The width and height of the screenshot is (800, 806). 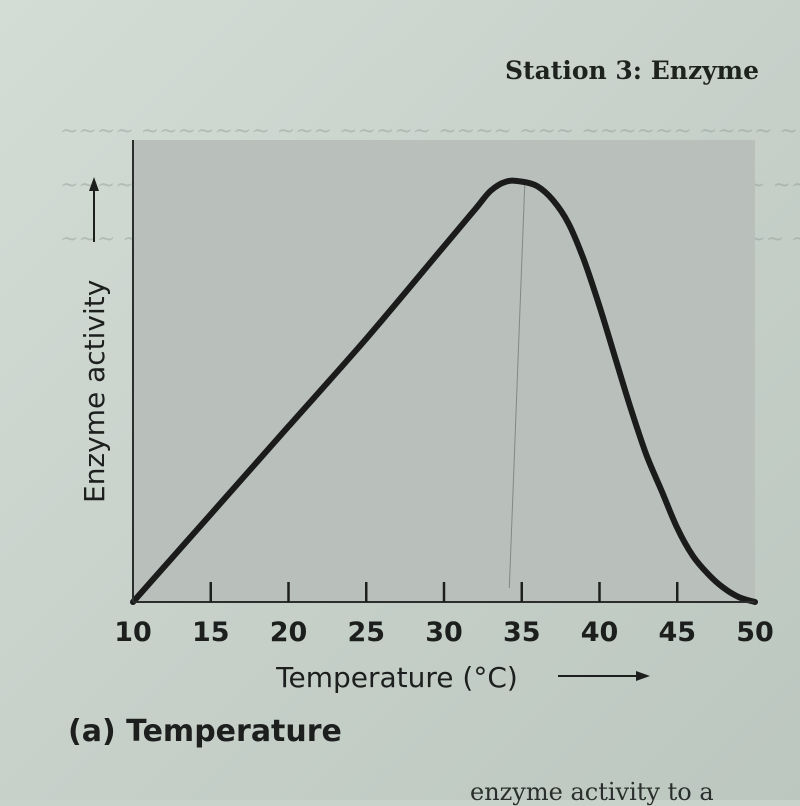 What do you see at coordinates (133, 632) in the screenshot?
I see `x-tick-label: 10` at bounding box center [133, 632].